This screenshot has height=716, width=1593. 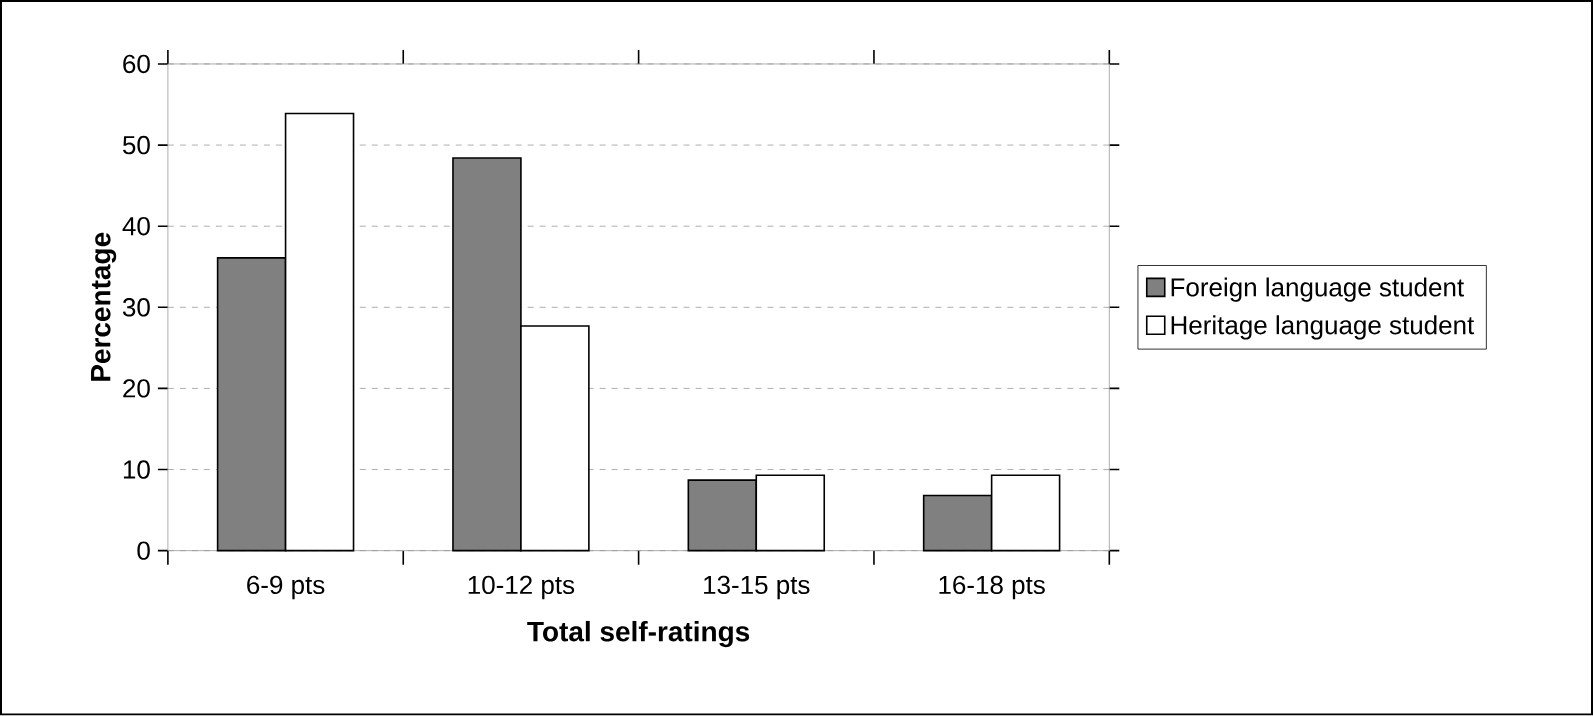 I want to click on y-tick-label: 60, so click(x=136, y=64).